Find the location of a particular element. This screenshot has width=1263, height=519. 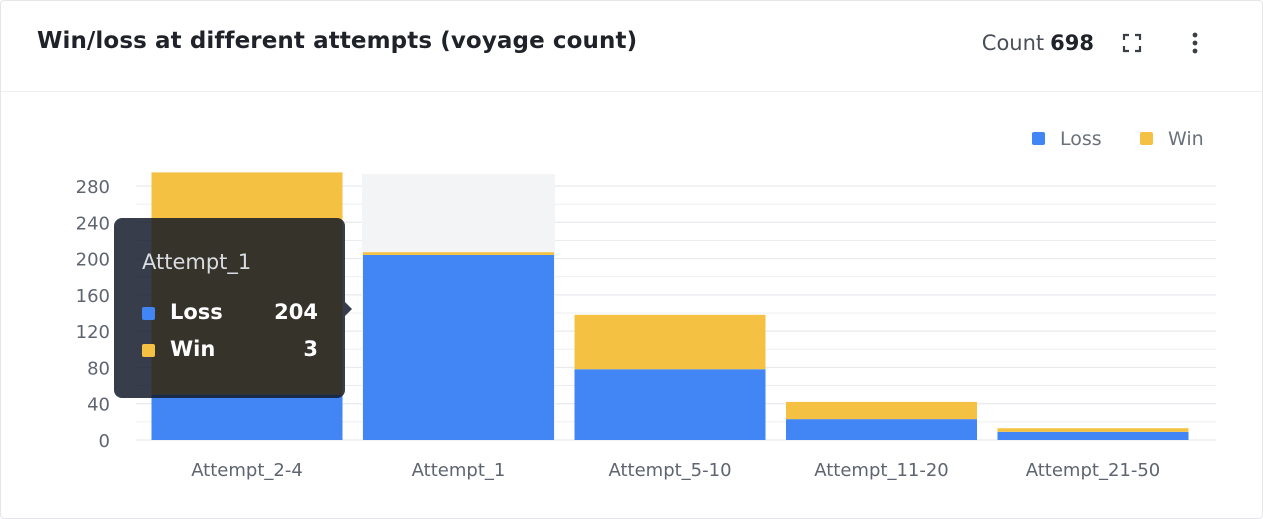

expand-icon is located at coordinates (1132, 43).